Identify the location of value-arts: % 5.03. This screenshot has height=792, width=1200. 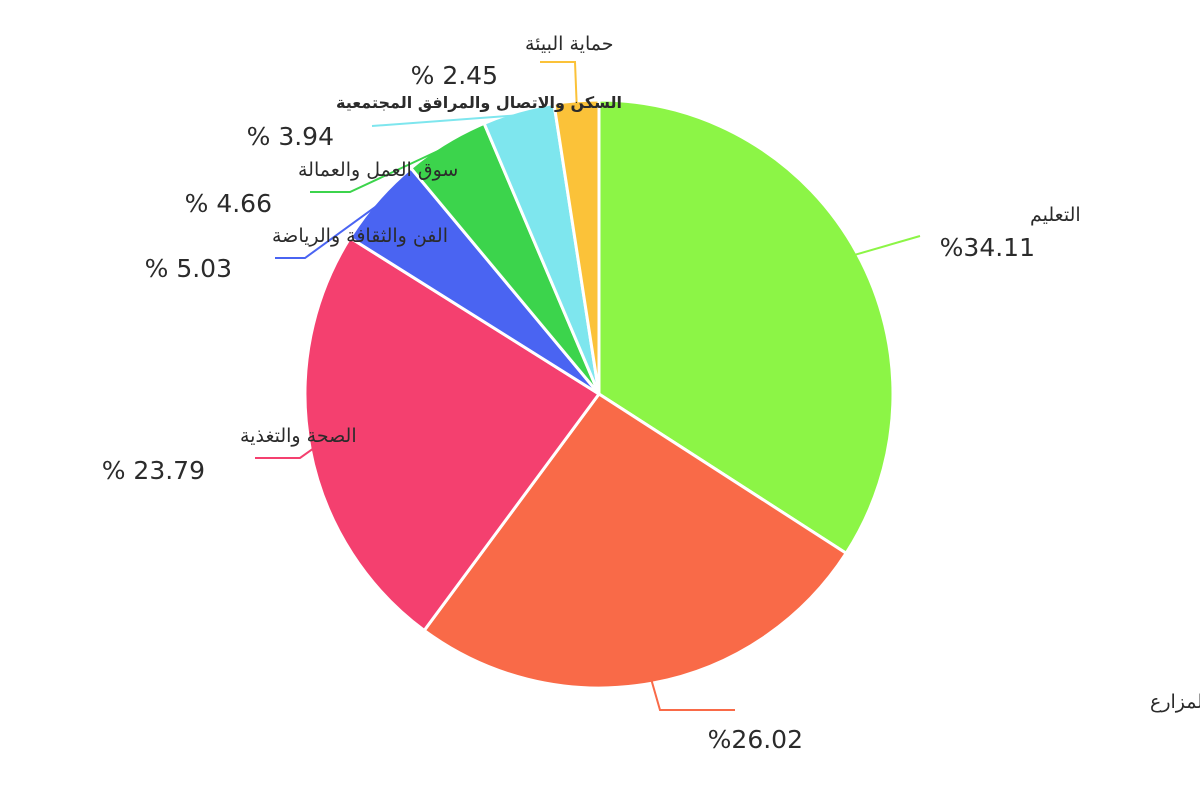
(188, 268).